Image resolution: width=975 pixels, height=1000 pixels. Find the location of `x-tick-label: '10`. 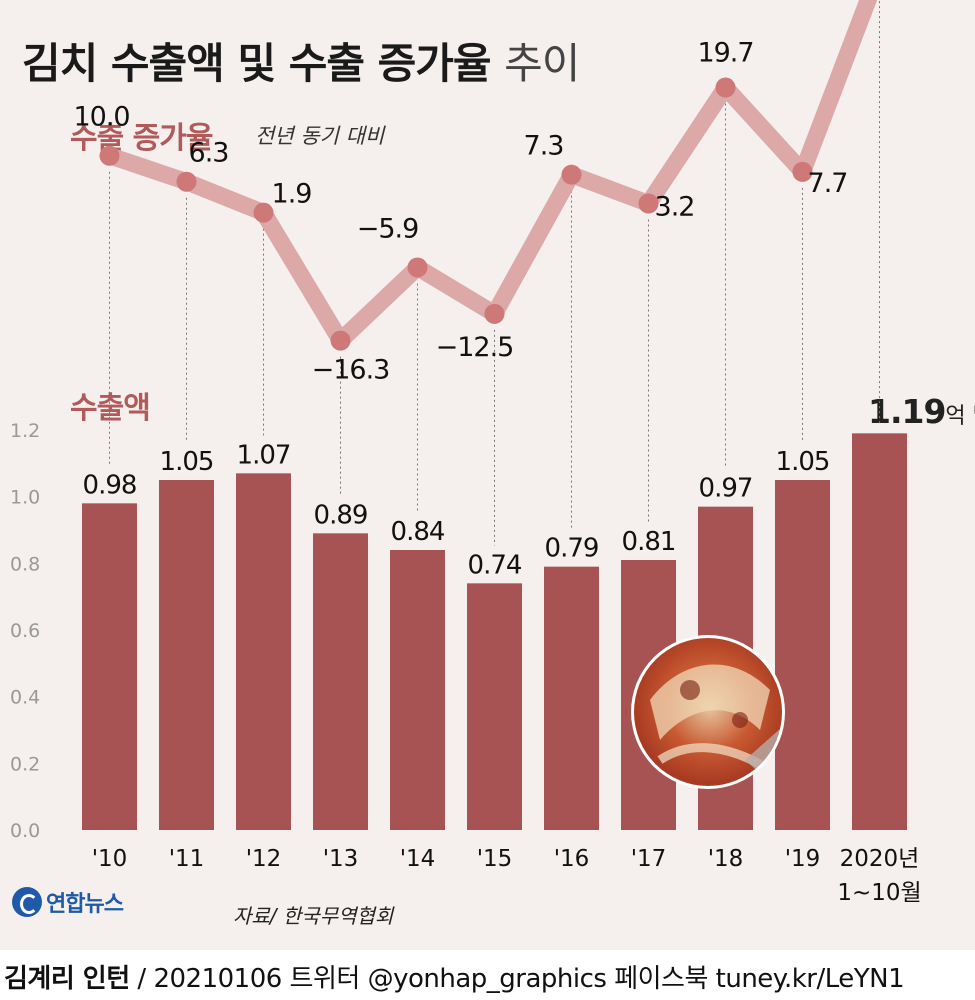

x-tick-label: '10 is located at coordinates (110, 859).